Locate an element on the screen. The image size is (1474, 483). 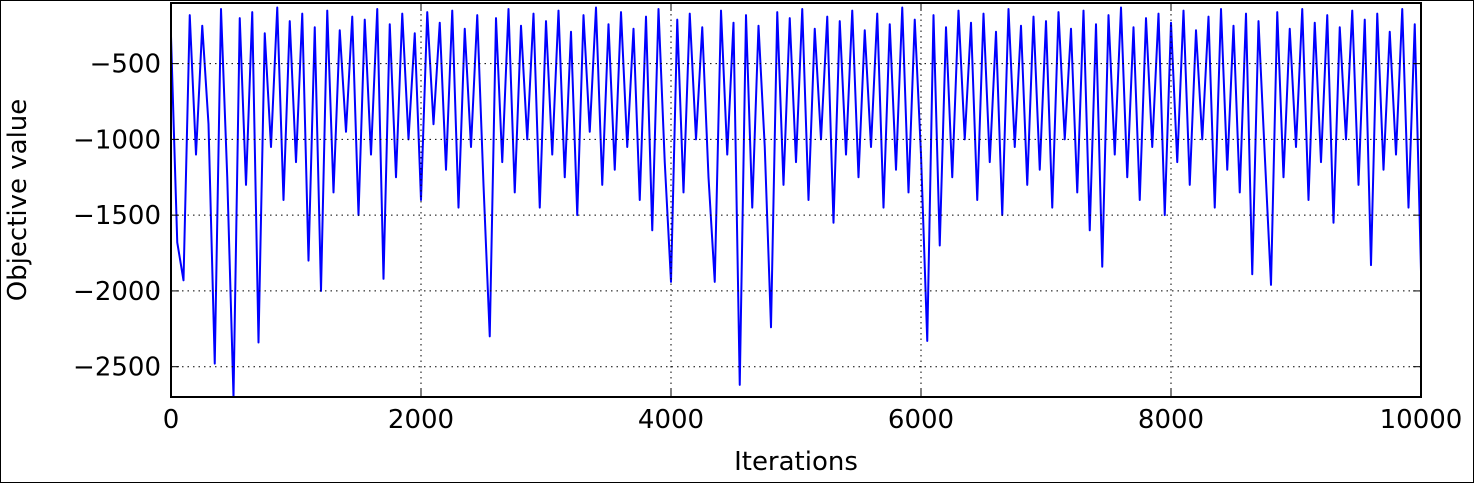
x-tick-label: 0 is located at coordinates (171, 420).